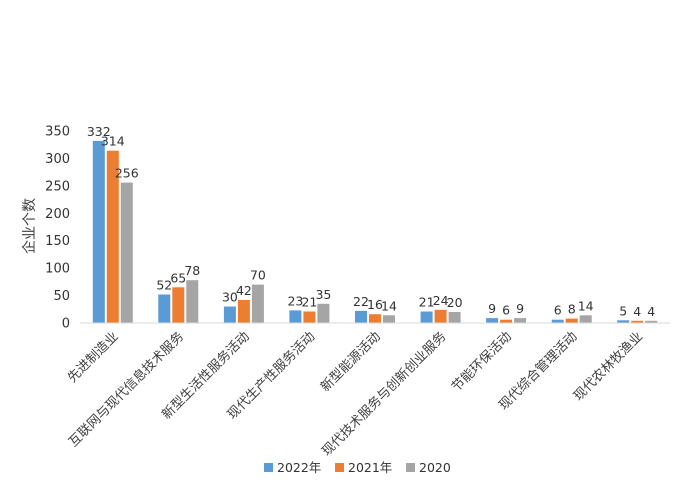 The height and width of the screenshot is (504, 688). What do you see at coordinates (57, 214) in the screenshot?
I see `y-tick-label: 200` at bounding box center [57, 214].